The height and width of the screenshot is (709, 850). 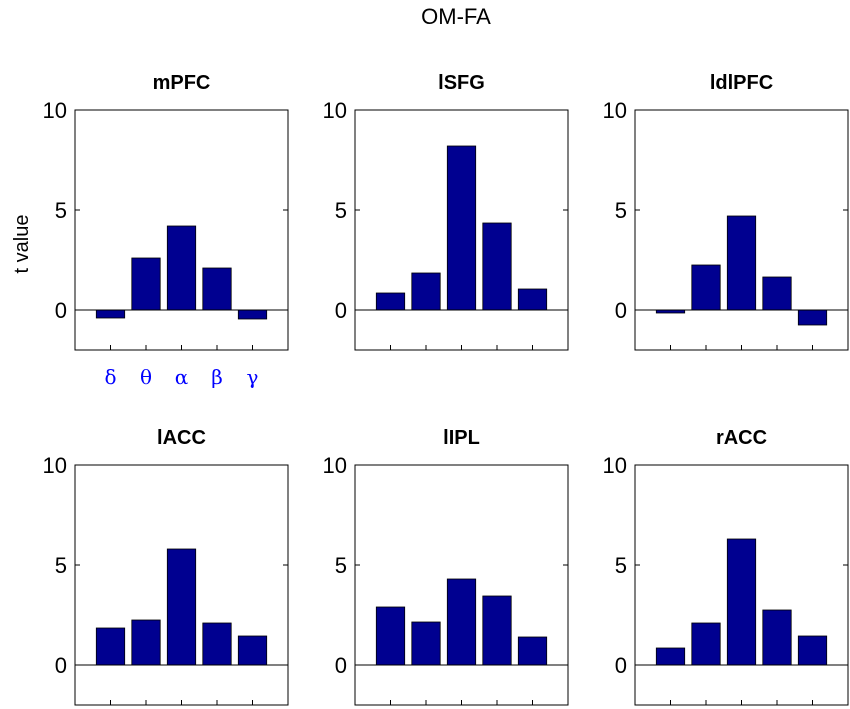 What do you see at coordinates (461, 438) in the screenshot?
I see `subplot-title: lIPL` at bounding box center [461, 438].